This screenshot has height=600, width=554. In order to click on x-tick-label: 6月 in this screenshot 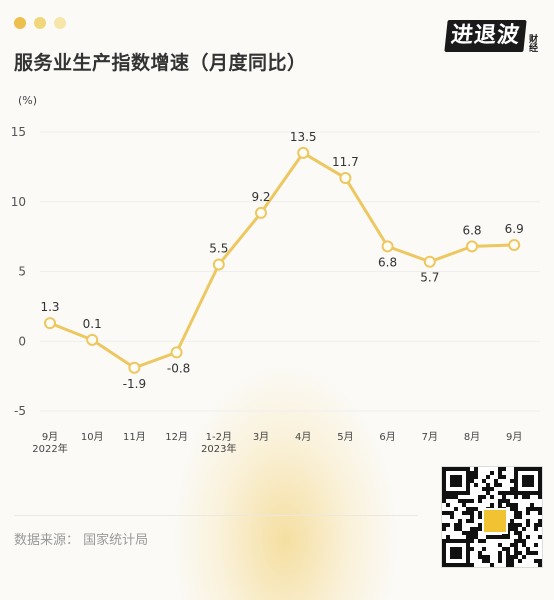, I will do `click(387, 437)`.